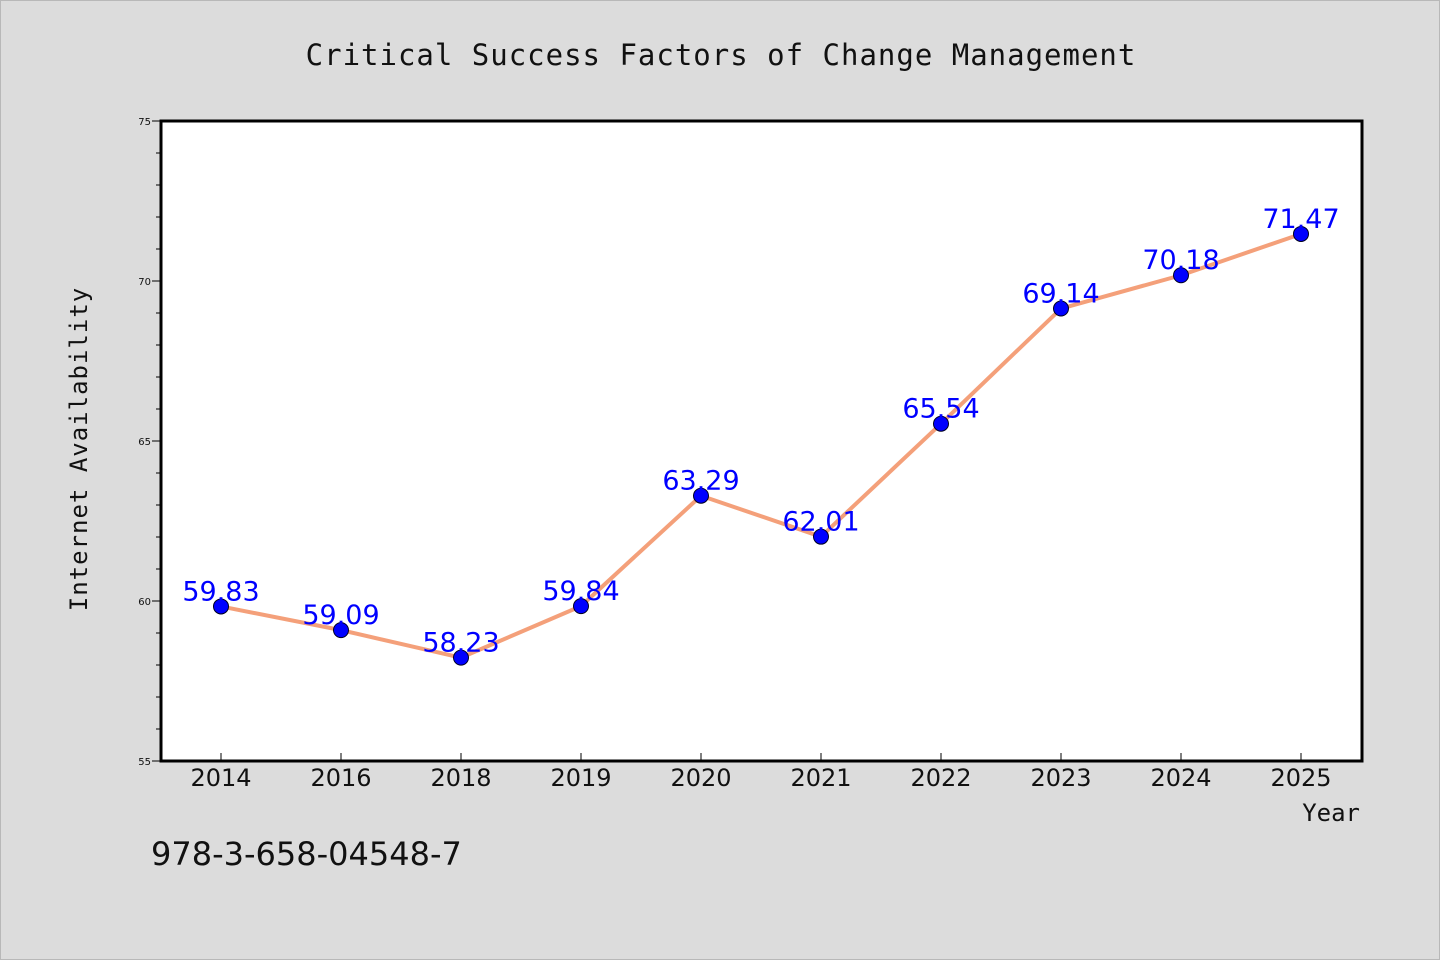  I want to click on data-label: 63.29, so click(700, 481).